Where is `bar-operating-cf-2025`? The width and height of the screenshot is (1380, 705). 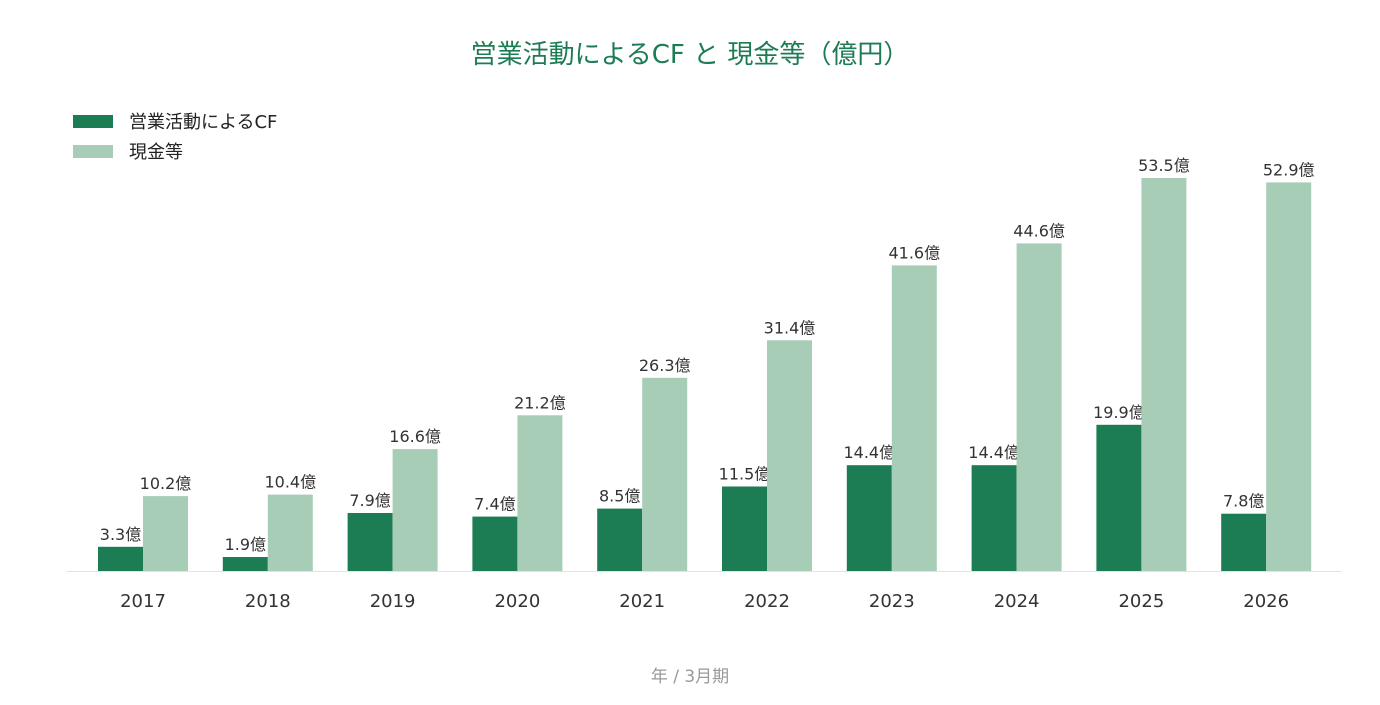 bar-operating-cf-2025 is located at coordinates (1119, 497).